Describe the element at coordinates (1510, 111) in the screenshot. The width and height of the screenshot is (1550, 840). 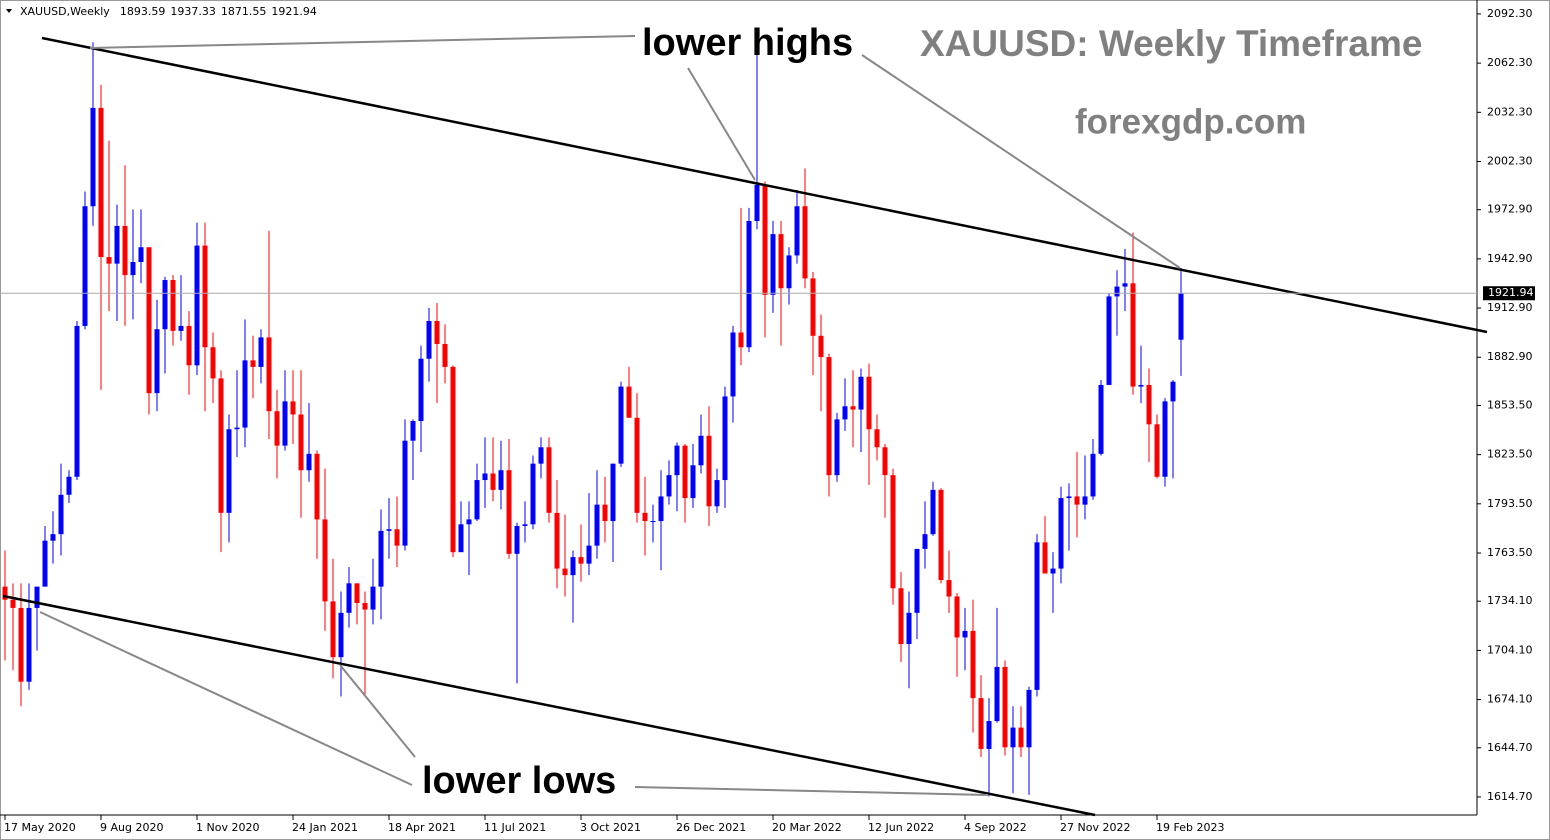
I see `y-tick-label: 2032.30` at that location.